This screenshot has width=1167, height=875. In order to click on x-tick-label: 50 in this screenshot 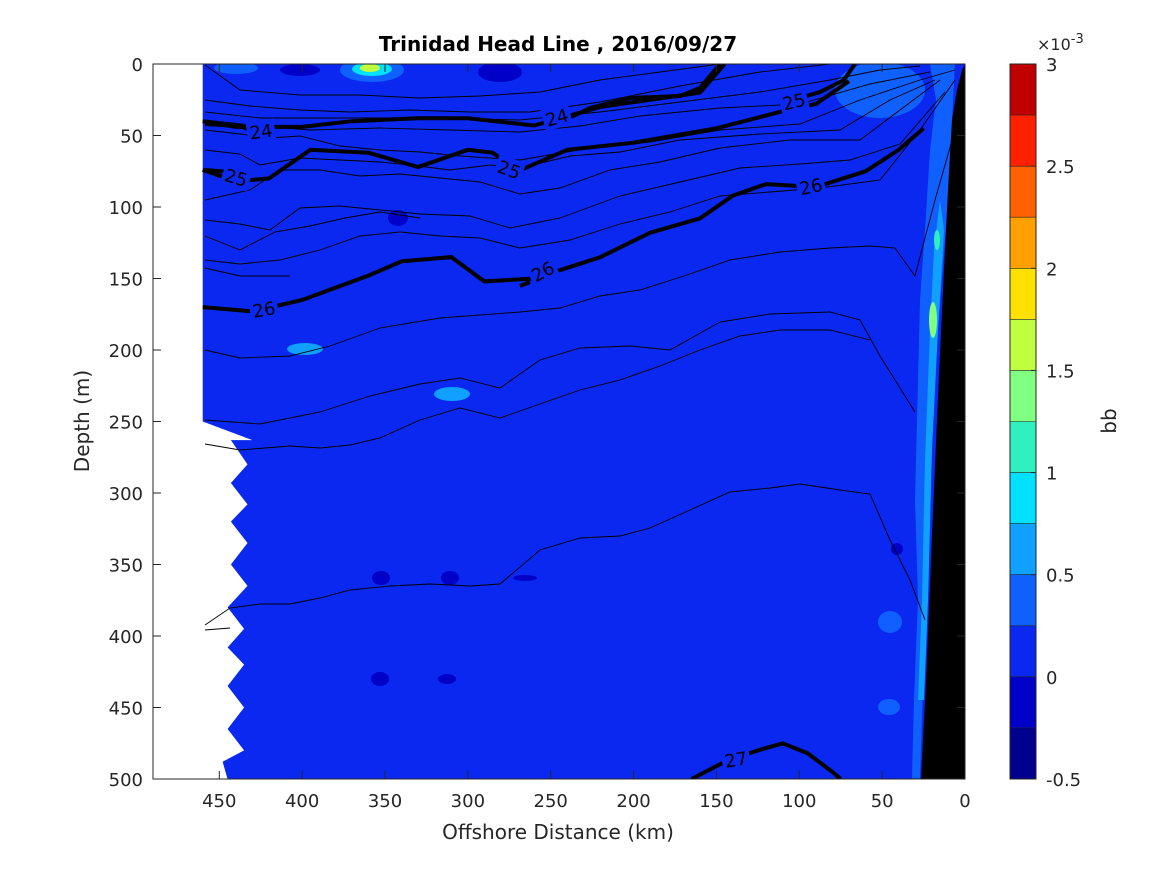, I will do `click(882, 801)`.